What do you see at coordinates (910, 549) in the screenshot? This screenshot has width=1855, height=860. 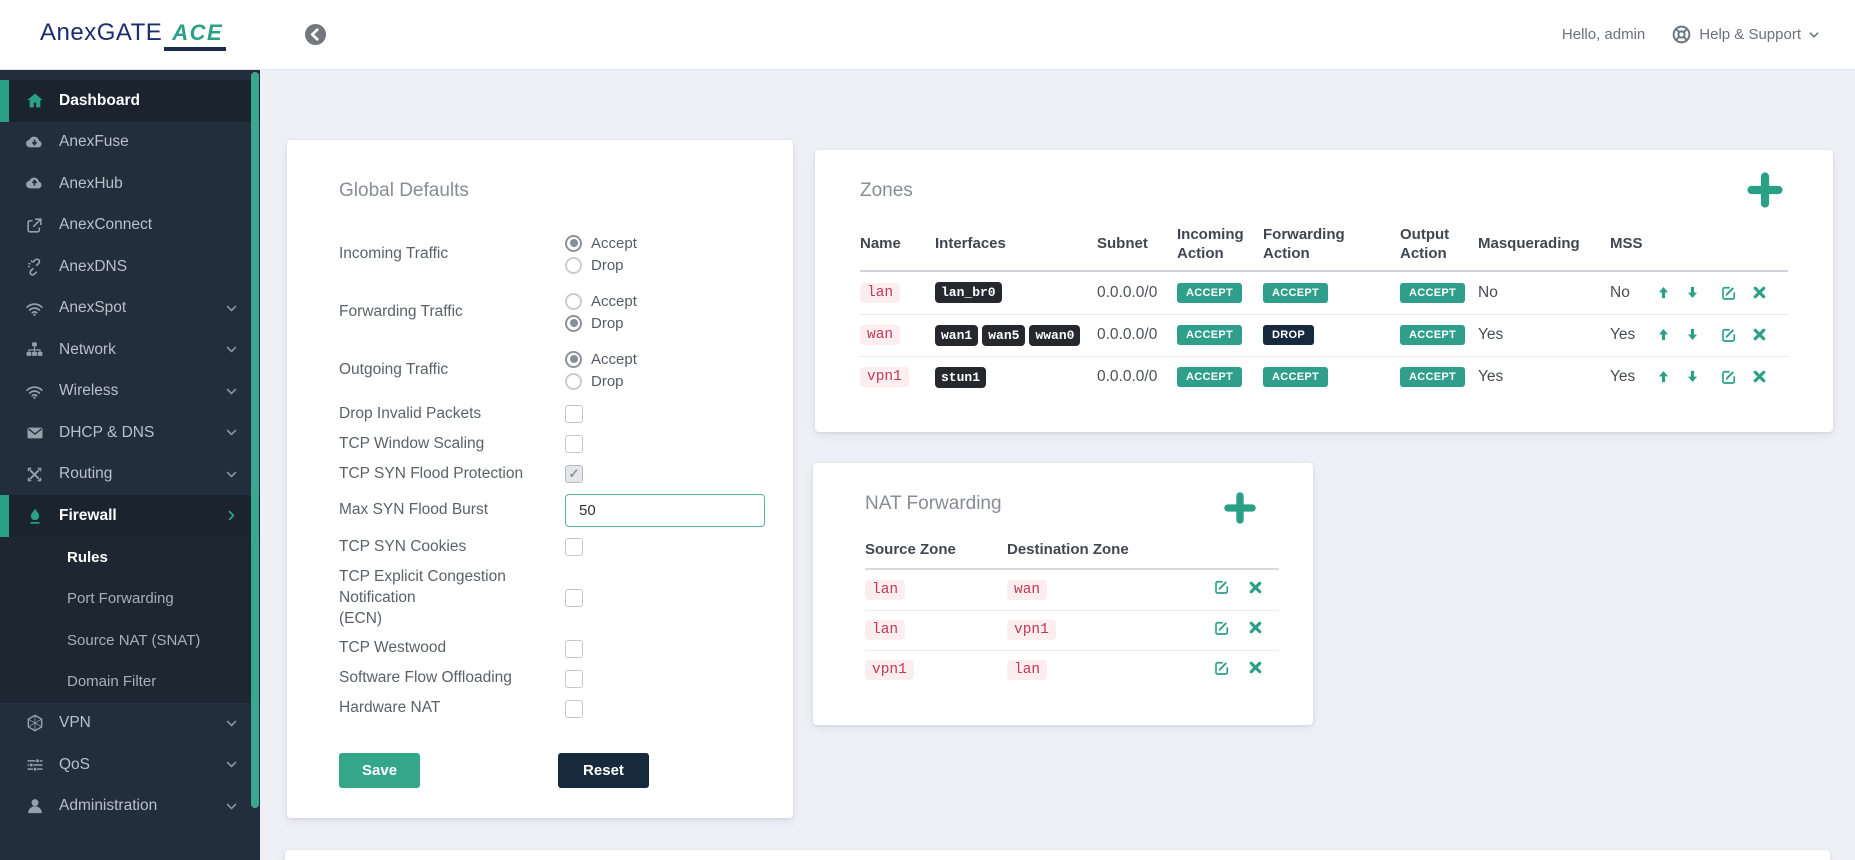 I see `column-header: Source Zone` at bounding box center [910, 549].